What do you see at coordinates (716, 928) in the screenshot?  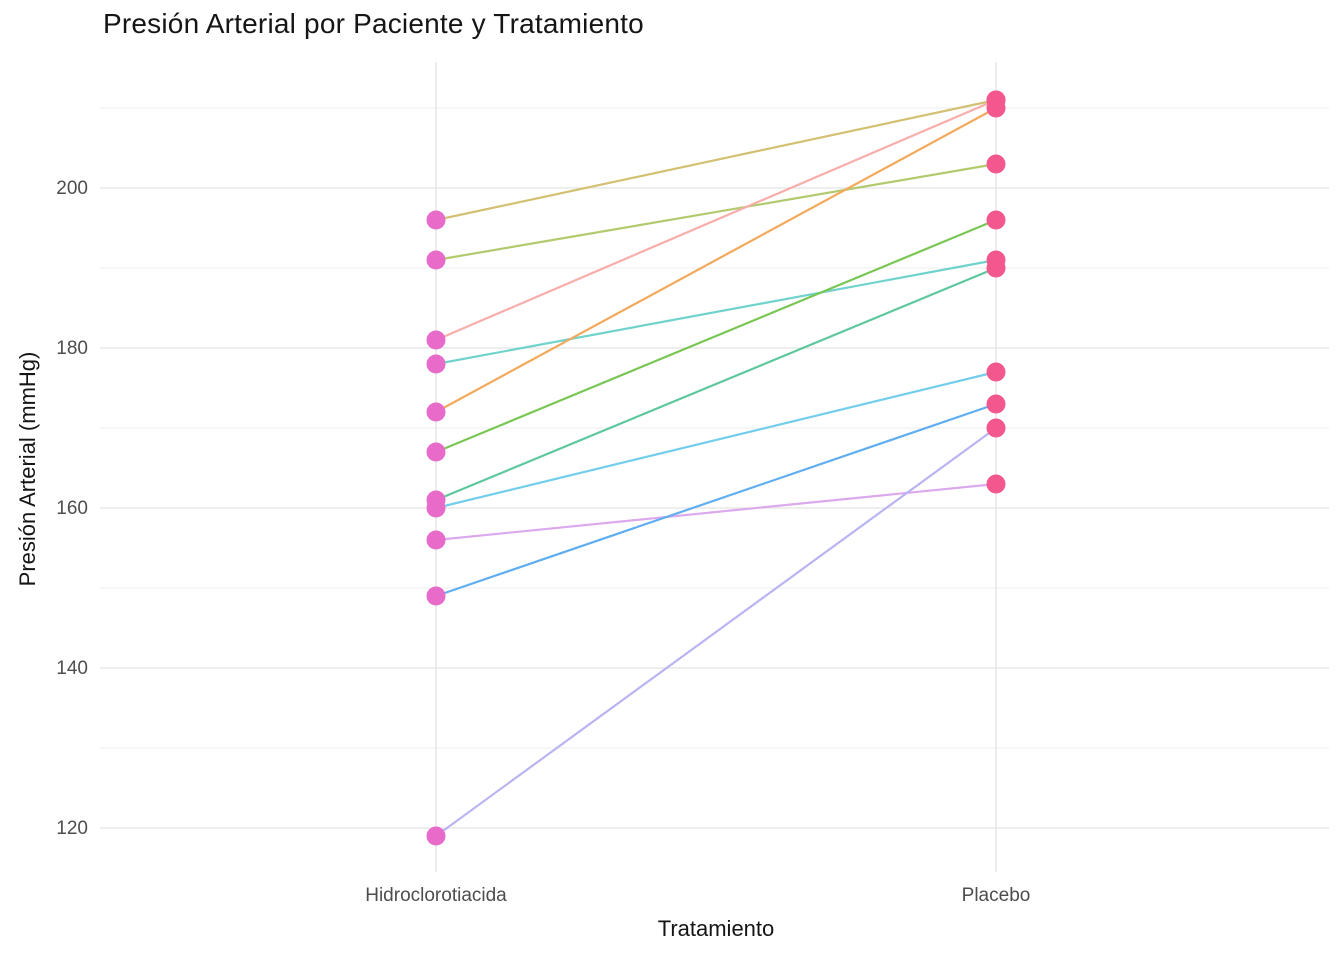 I see `x-axis-title: Tratamiento` at bounding box center [716, 928].